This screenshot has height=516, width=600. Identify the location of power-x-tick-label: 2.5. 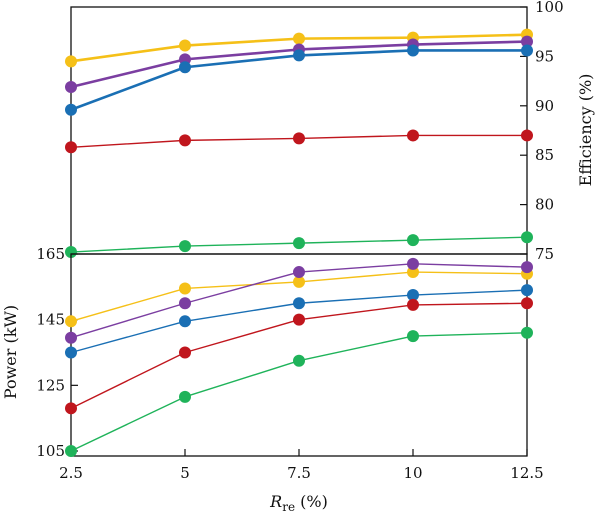
(71, 473).